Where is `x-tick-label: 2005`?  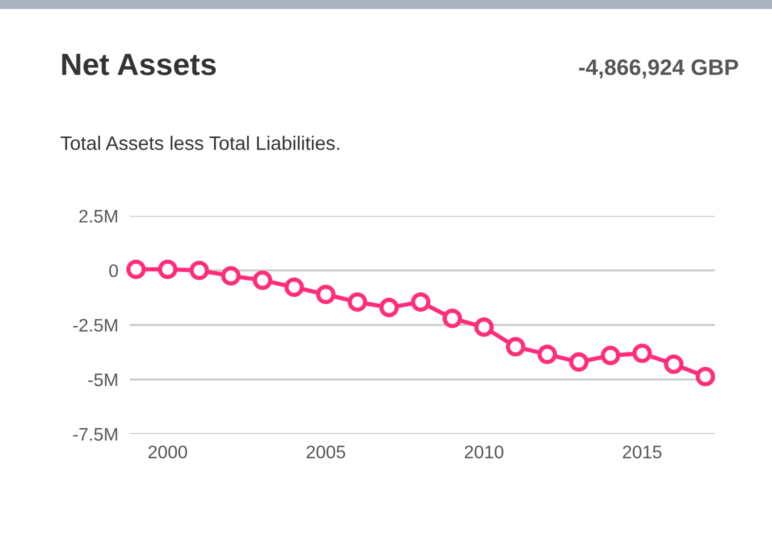 x-tick-label: 2005 is located at coordinates (326, 452).